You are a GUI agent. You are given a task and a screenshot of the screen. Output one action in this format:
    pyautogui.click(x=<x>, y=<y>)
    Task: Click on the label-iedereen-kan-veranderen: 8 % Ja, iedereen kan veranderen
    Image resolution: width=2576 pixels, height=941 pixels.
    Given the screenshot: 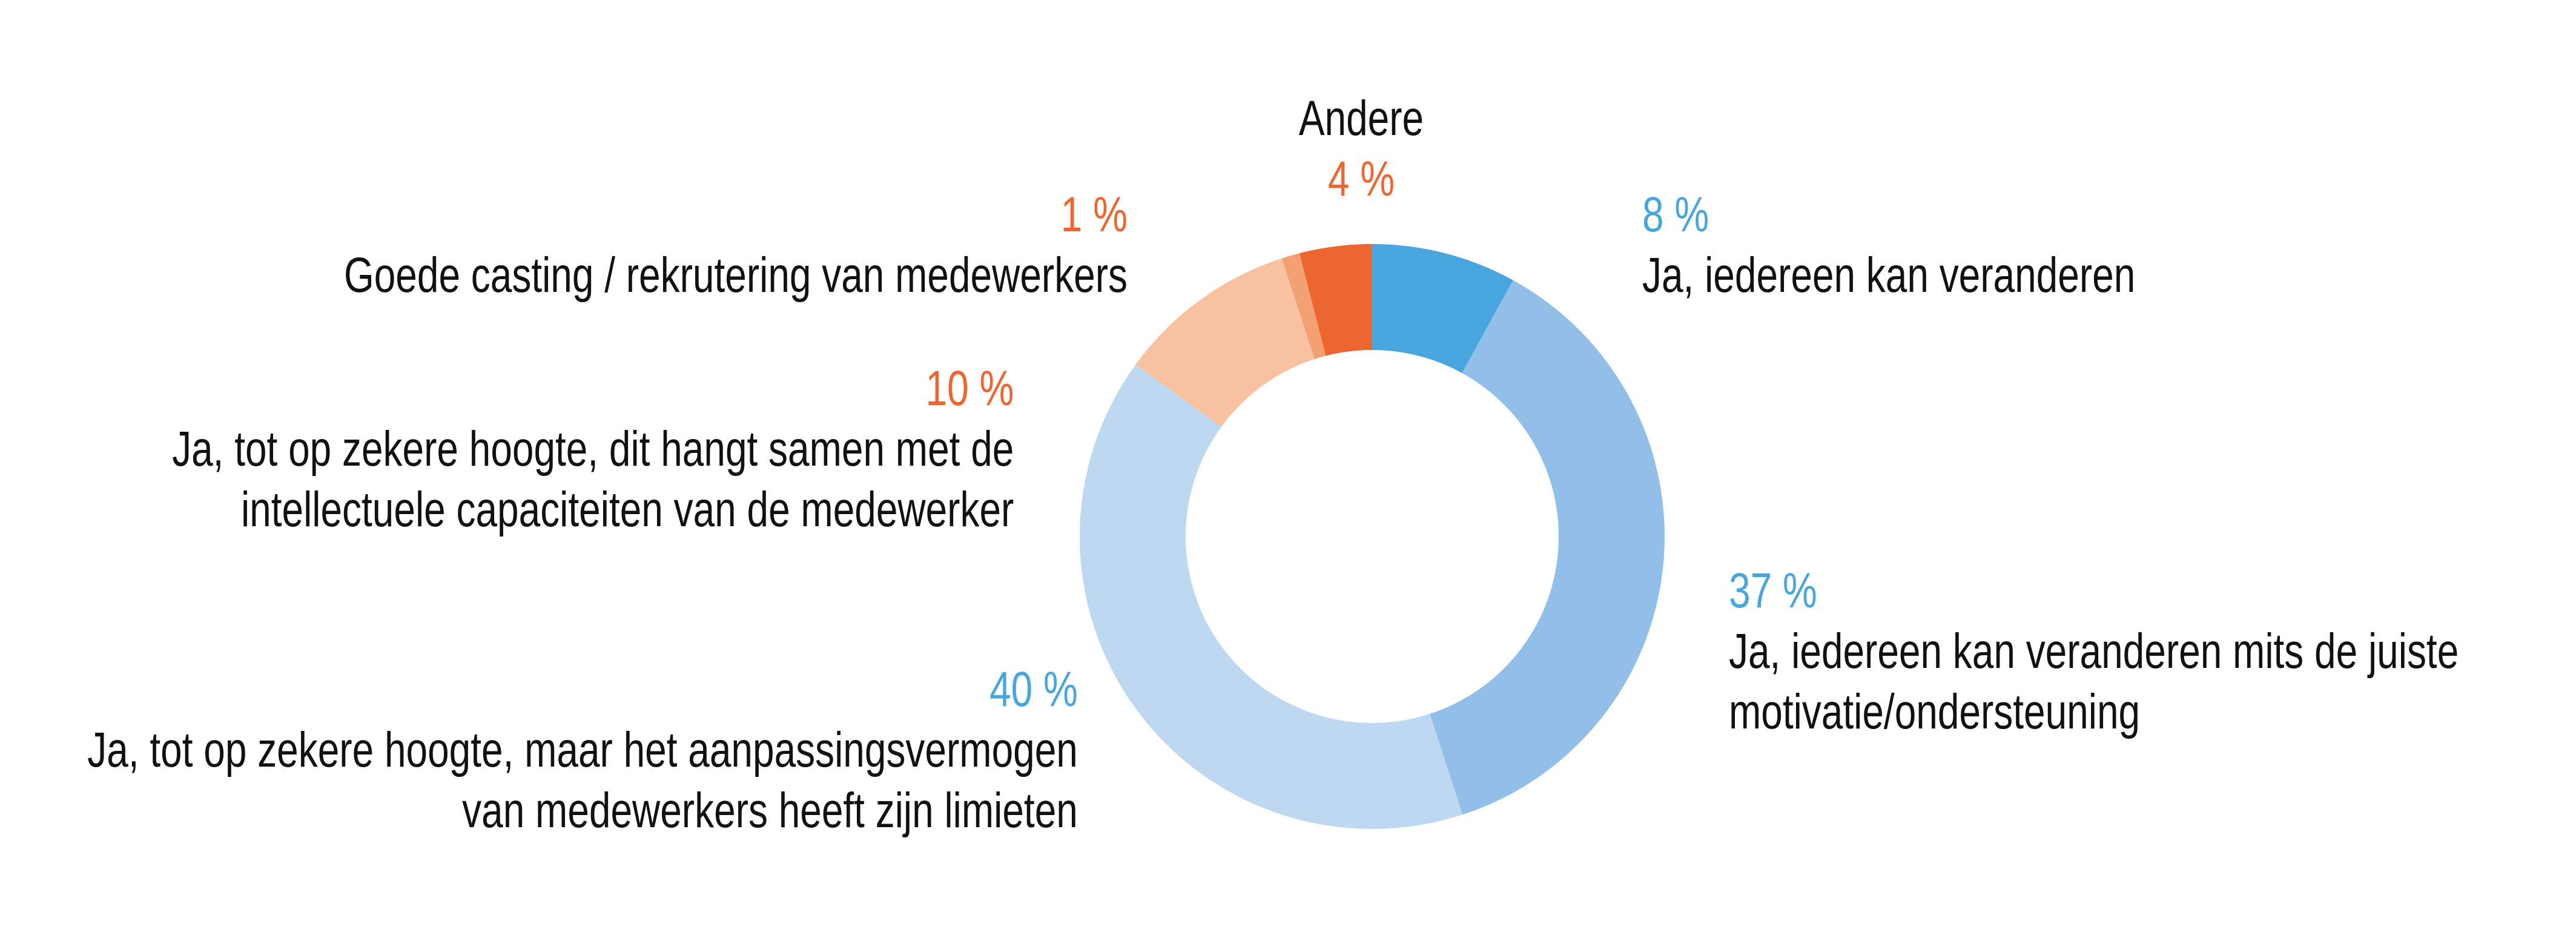 What is the action you would take?
    pyautogui.click(x=1888, y=246)
    